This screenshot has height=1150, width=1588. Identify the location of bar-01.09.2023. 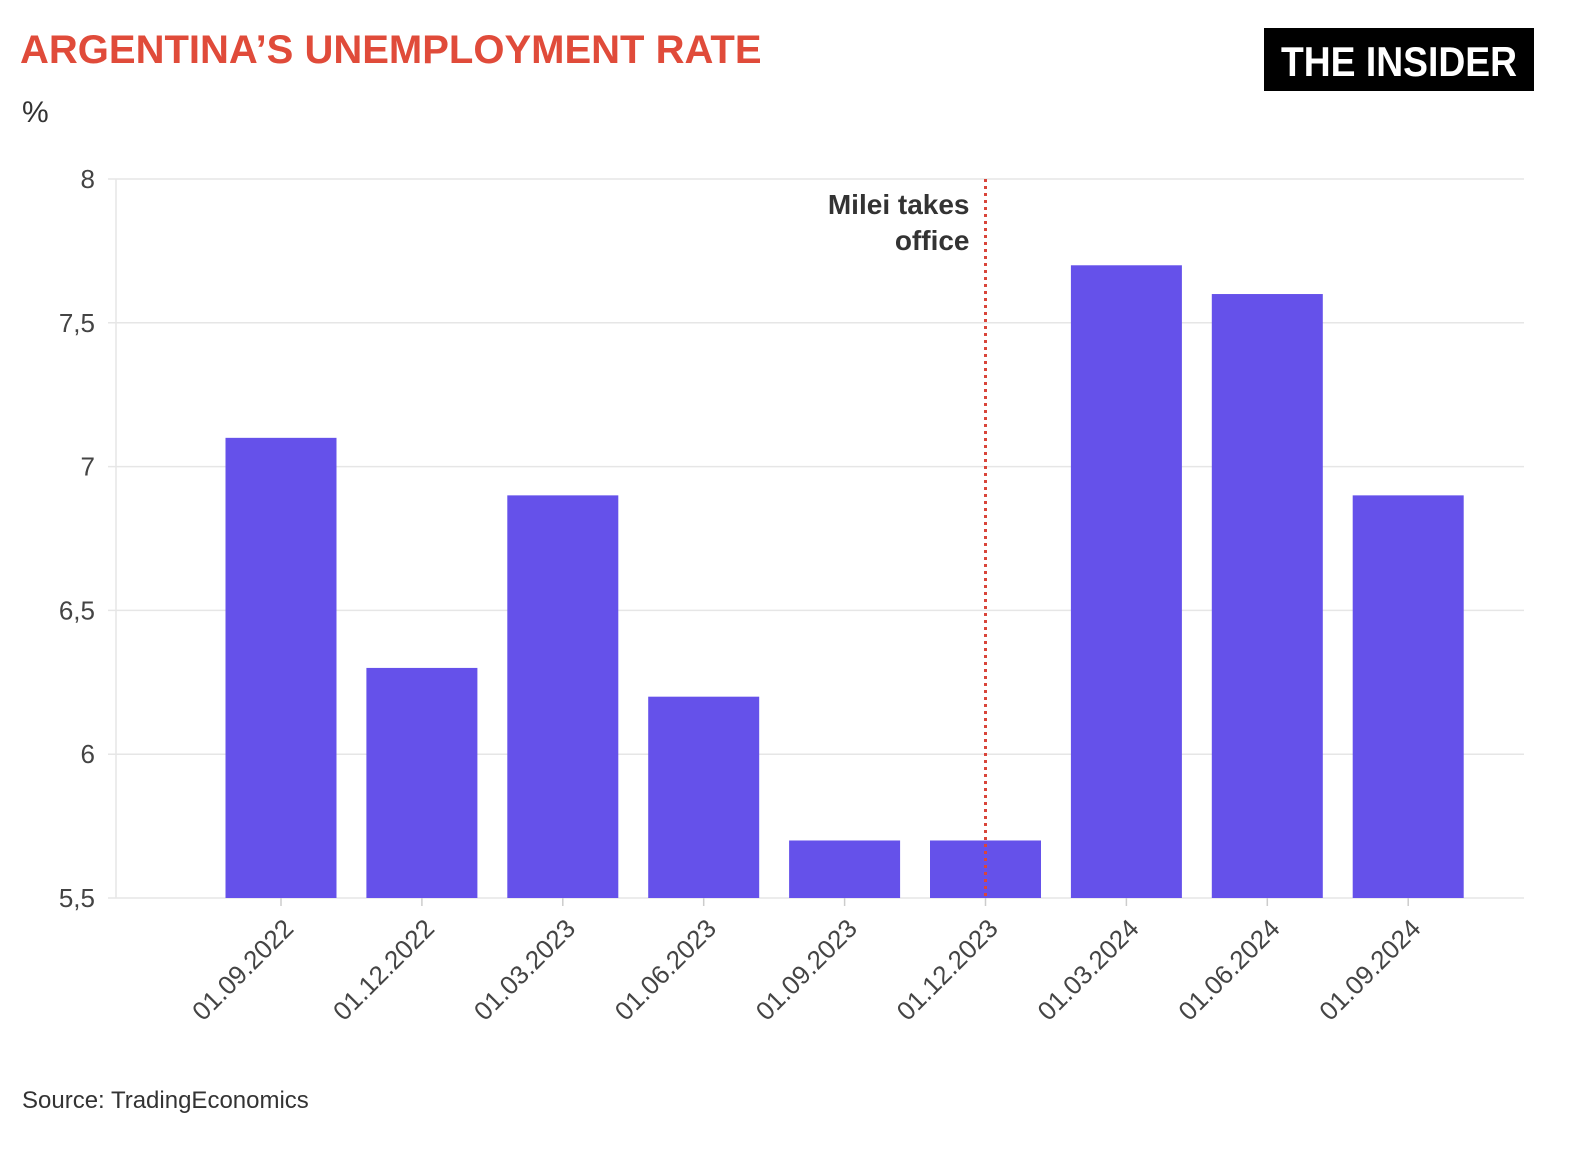
(845, 869).